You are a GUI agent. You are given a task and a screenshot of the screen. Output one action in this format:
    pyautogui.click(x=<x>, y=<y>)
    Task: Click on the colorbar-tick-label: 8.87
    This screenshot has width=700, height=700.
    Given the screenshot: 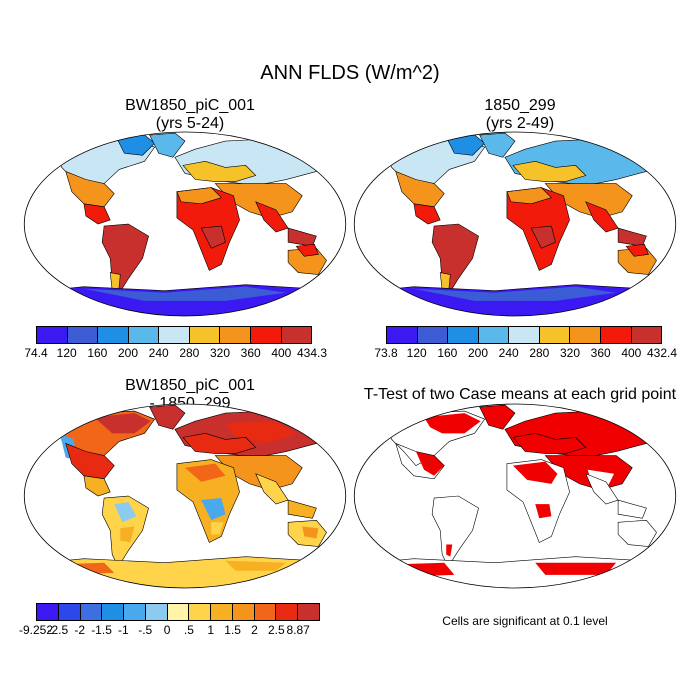 What is the action you would take?
    pyautogui.click(x=298, y=630)
    